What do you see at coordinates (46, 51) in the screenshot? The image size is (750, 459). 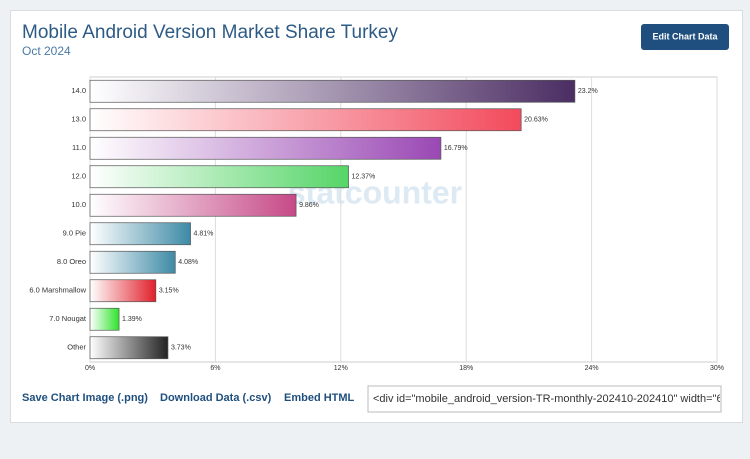 I see `subtitle: Oct 2024` at bounding box center [46, 51].